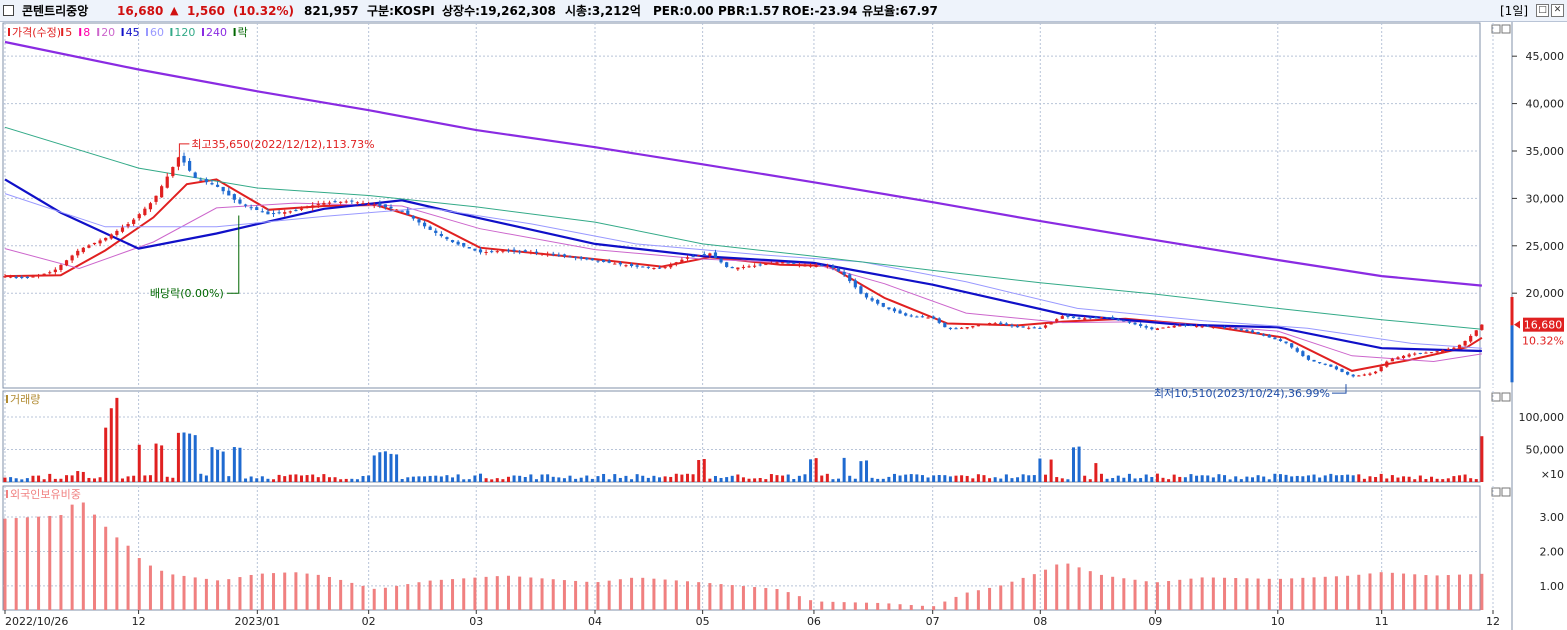 The image size is (1567, 630). What do you see at coordinates (900, 11) in the screenshot?
I see `reserve-ratio: 유보율:67.97` at bounding box center [900, 11].